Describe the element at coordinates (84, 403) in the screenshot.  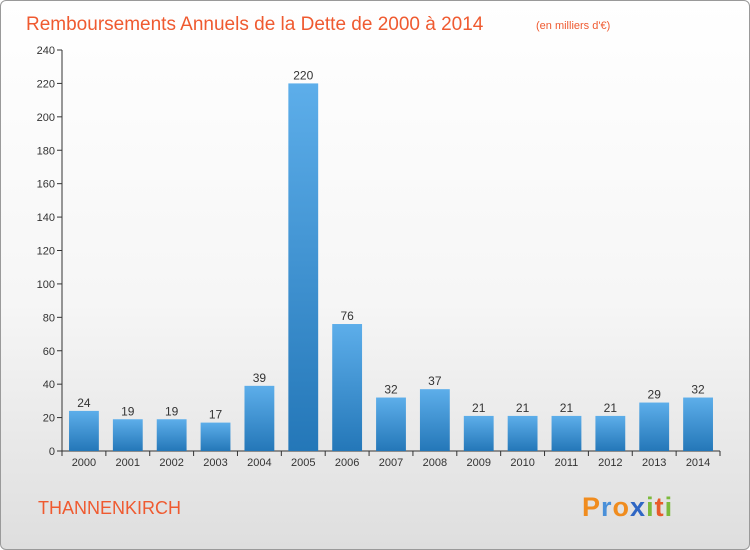
I see `bar-value-label: 24` at that location.